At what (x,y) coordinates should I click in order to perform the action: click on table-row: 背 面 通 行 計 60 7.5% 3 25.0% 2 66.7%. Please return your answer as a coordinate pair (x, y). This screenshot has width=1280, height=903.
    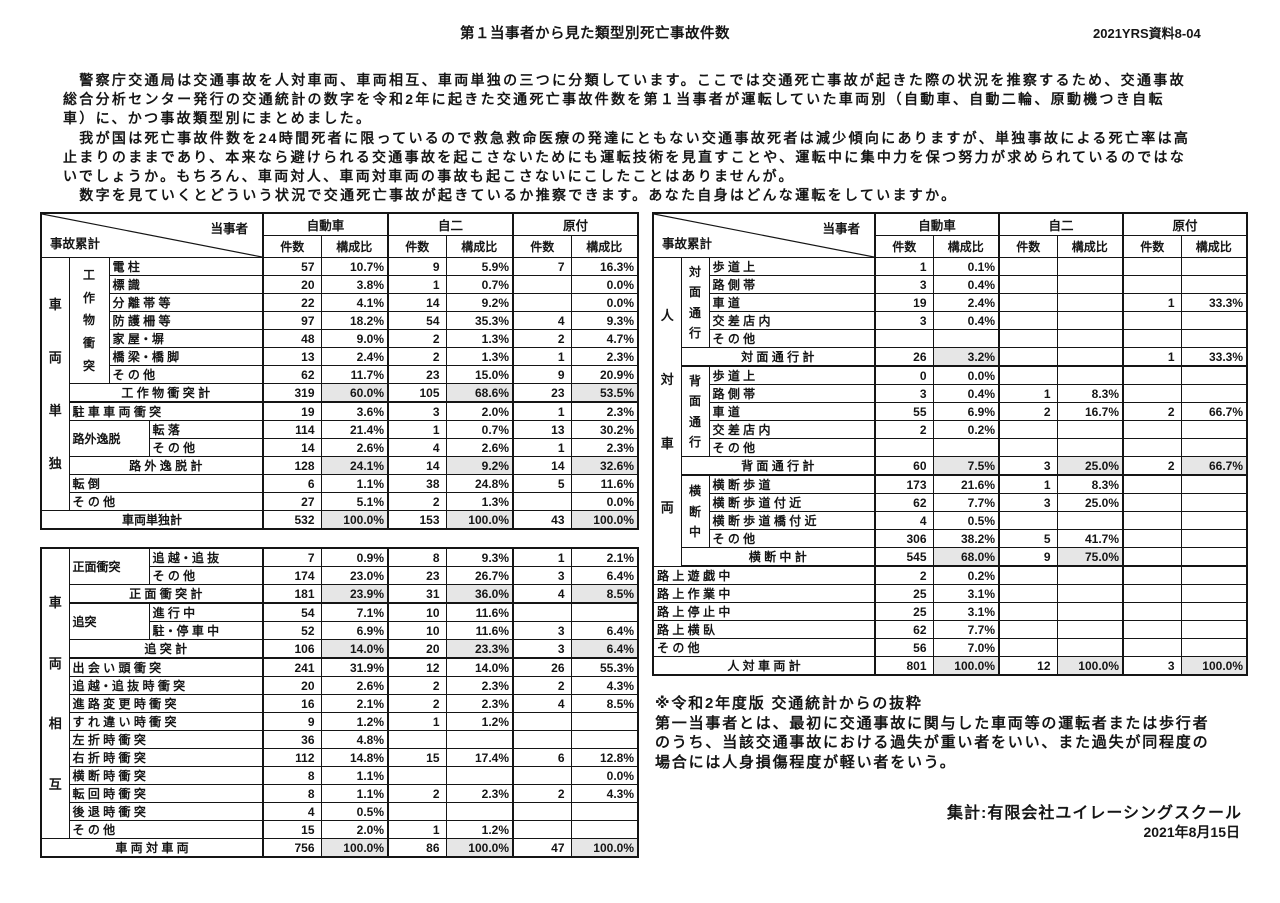
    Looking at the image, I should click on (950, 466).